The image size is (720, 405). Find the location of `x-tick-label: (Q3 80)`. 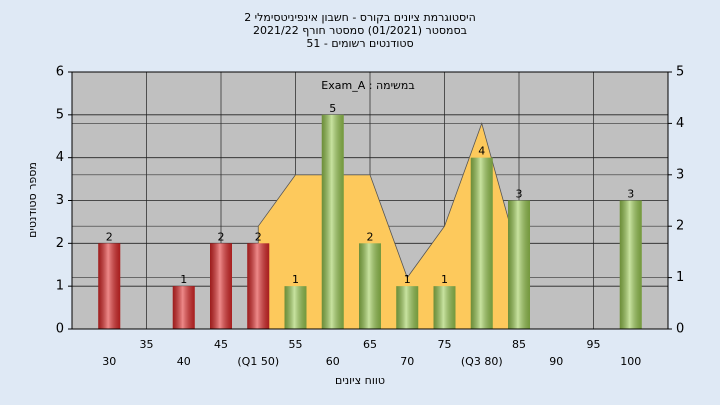

x-tick-label: (Q3 80) is located at coordinates (482, 361).